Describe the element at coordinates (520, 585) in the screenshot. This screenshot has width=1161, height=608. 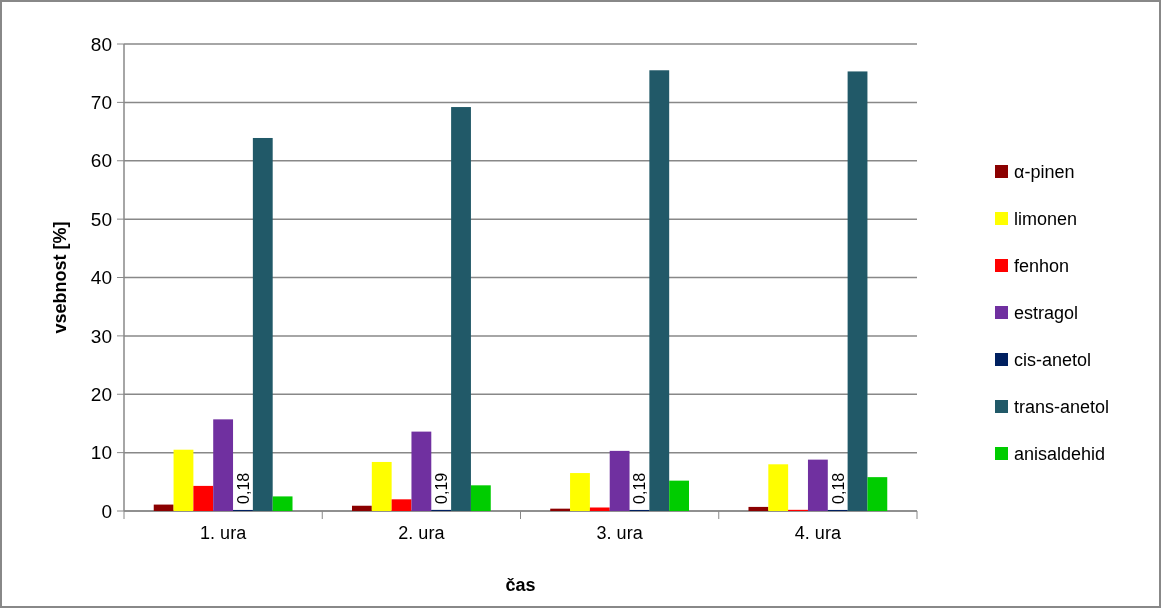
I see `x-axis-title: čas` at that location.